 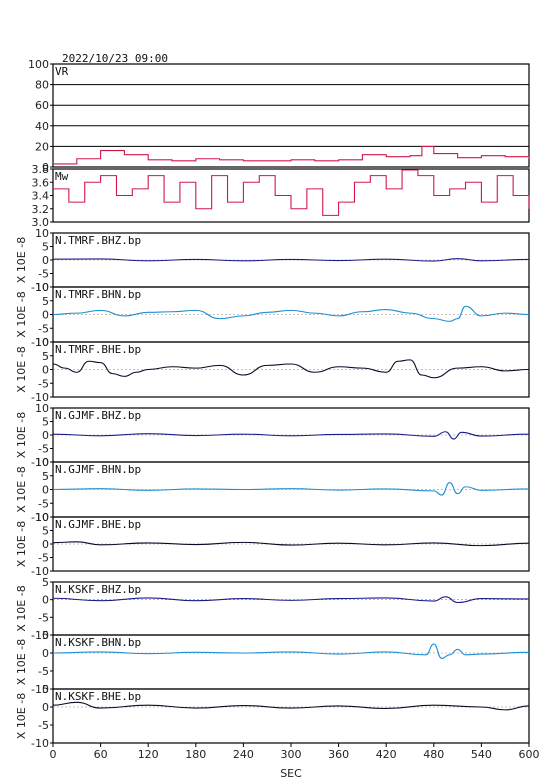 What do you see at coordinates (41, 196) in the screenshot?
I see `y-tick-label: 3.4` at bounding box center [41, 196].